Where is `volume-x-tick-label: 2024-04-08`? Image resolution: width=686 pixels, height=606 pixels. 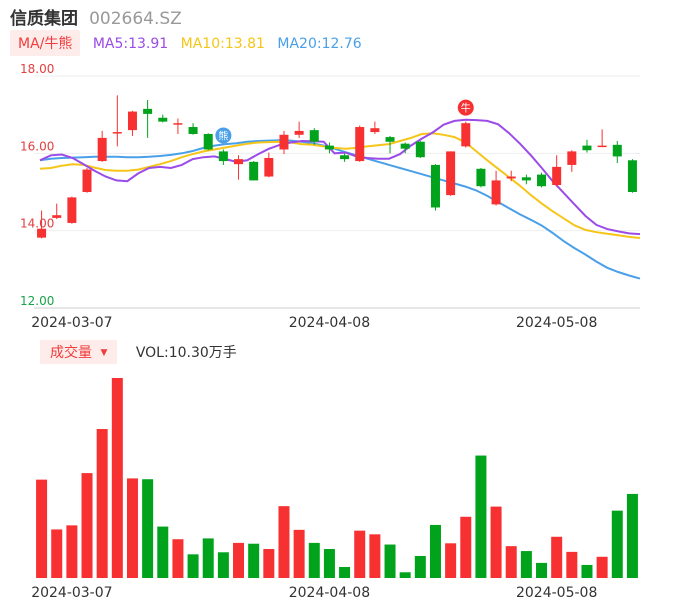
volume-x-tick-label: 2024-04-08 is located at coordinates (329, 593).